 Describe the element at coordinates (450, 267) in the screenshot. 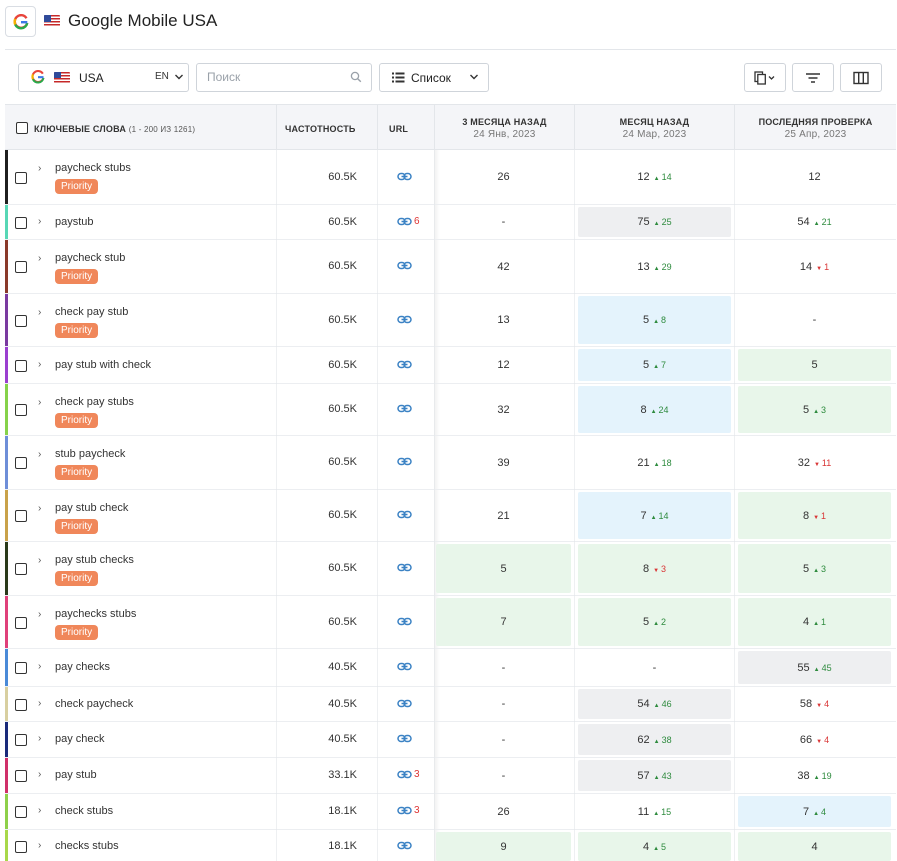

I see `table-row: › paycheck stub Priority 60.5K 42 13 ▲ 29 14 ▼ 1` at that location.